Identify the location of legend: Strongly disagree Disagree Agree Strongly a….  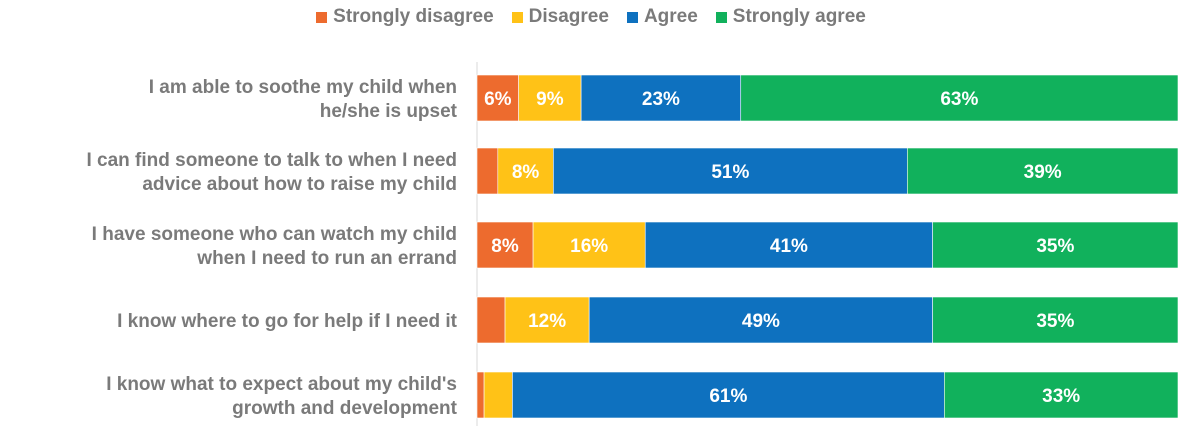
(591, 17).